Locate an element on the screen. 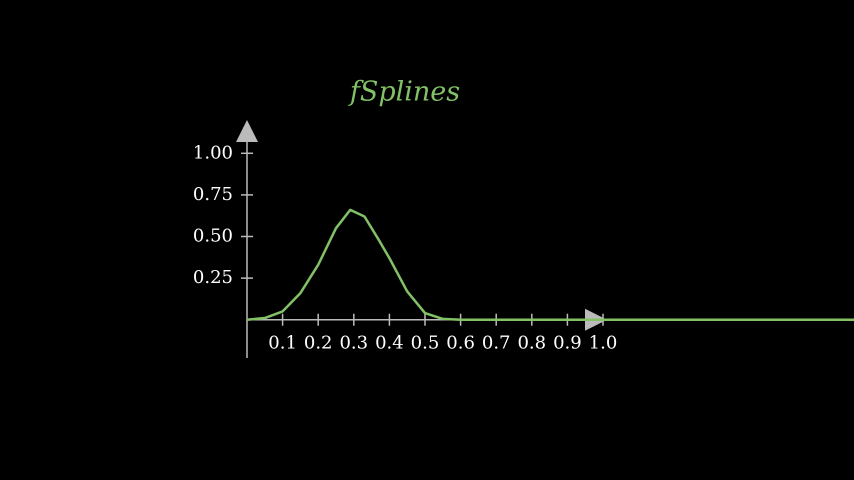  x-tick-label: 0.3 is located at coordinates (353, 343).